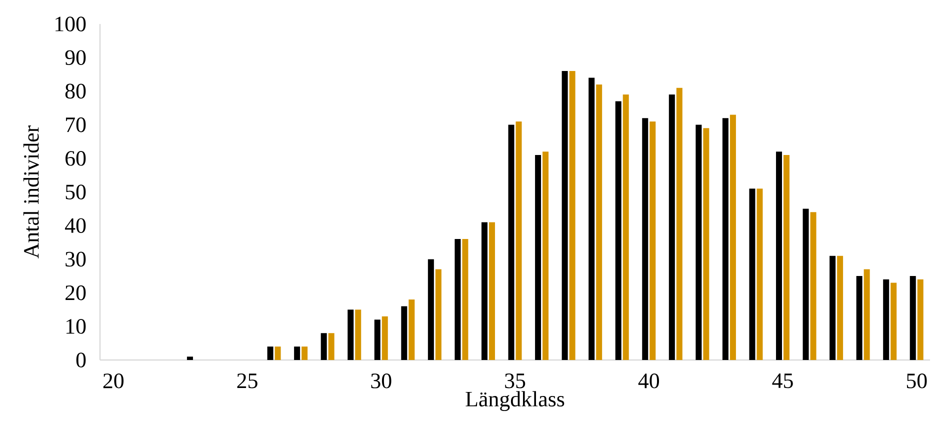 This screenshot has height=425, width=936. Describe the element at coordinates (76, 259) in the screenshot. I see `y-tick-label: 30` at that location.